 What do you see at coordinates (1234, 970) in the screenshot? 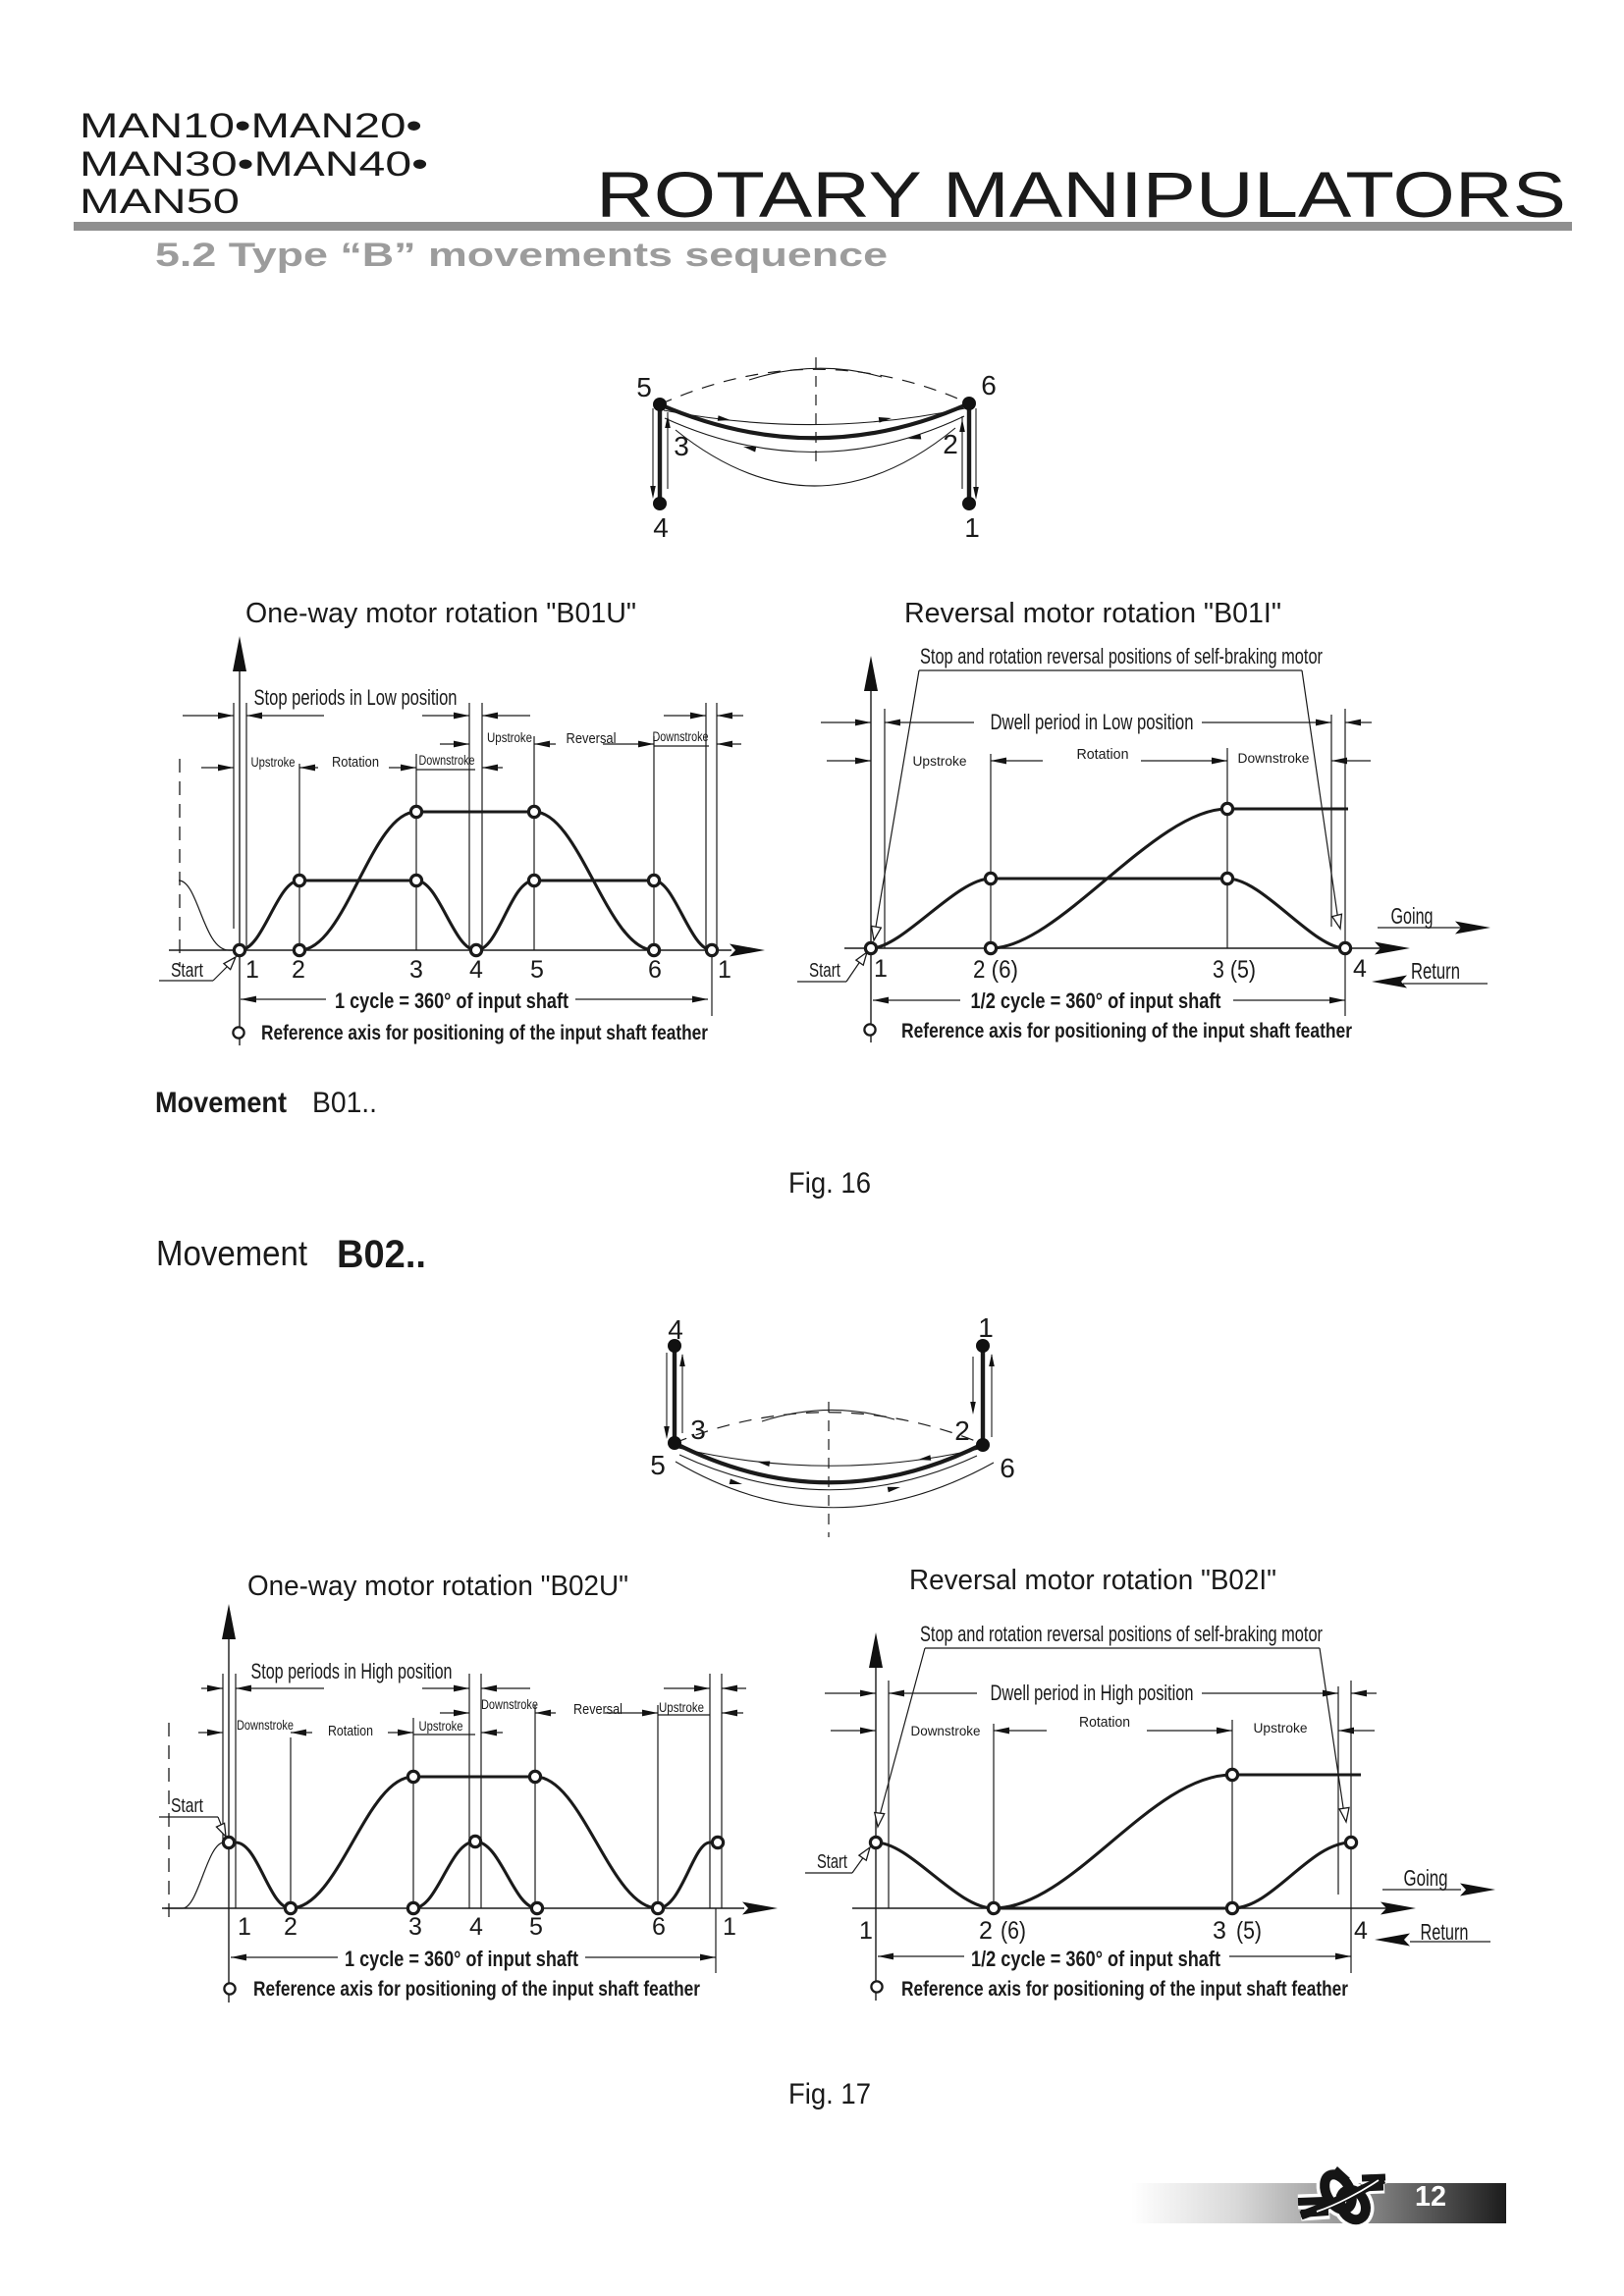
I see `svg-text: 3 (5)` at bounding box center [1234, 970].